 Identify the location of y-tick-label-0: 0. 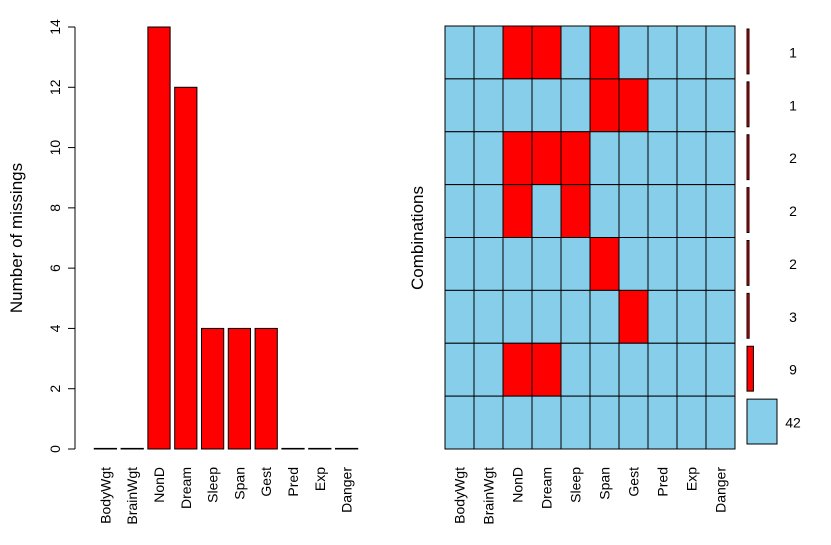
(55, 449).